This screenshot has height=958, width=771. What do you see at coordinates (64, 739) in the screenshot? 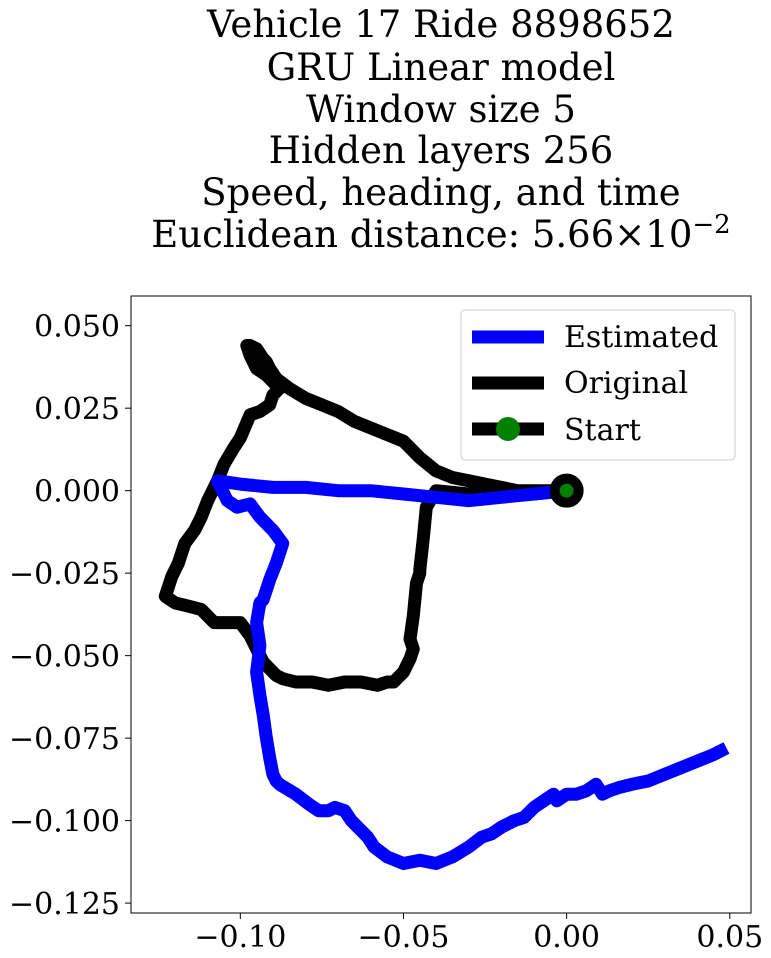
I see `y-tick-label: −0.075` at bounding box center [64, 739].